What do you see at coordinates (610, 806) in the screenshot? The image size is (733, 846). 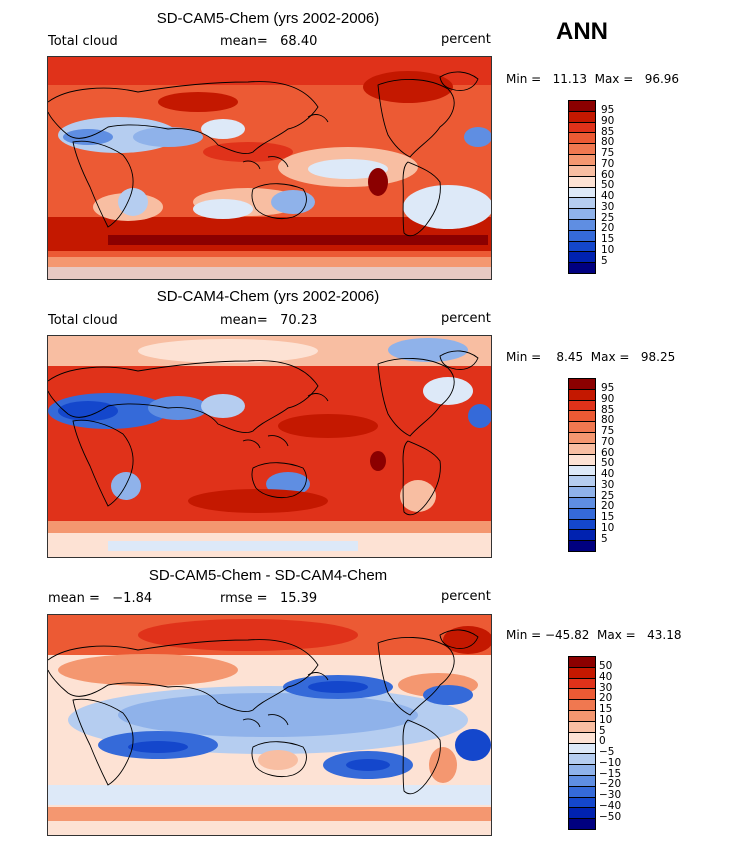 I see `colorbar-tick-label: −40` at bounding box center [610, 806].